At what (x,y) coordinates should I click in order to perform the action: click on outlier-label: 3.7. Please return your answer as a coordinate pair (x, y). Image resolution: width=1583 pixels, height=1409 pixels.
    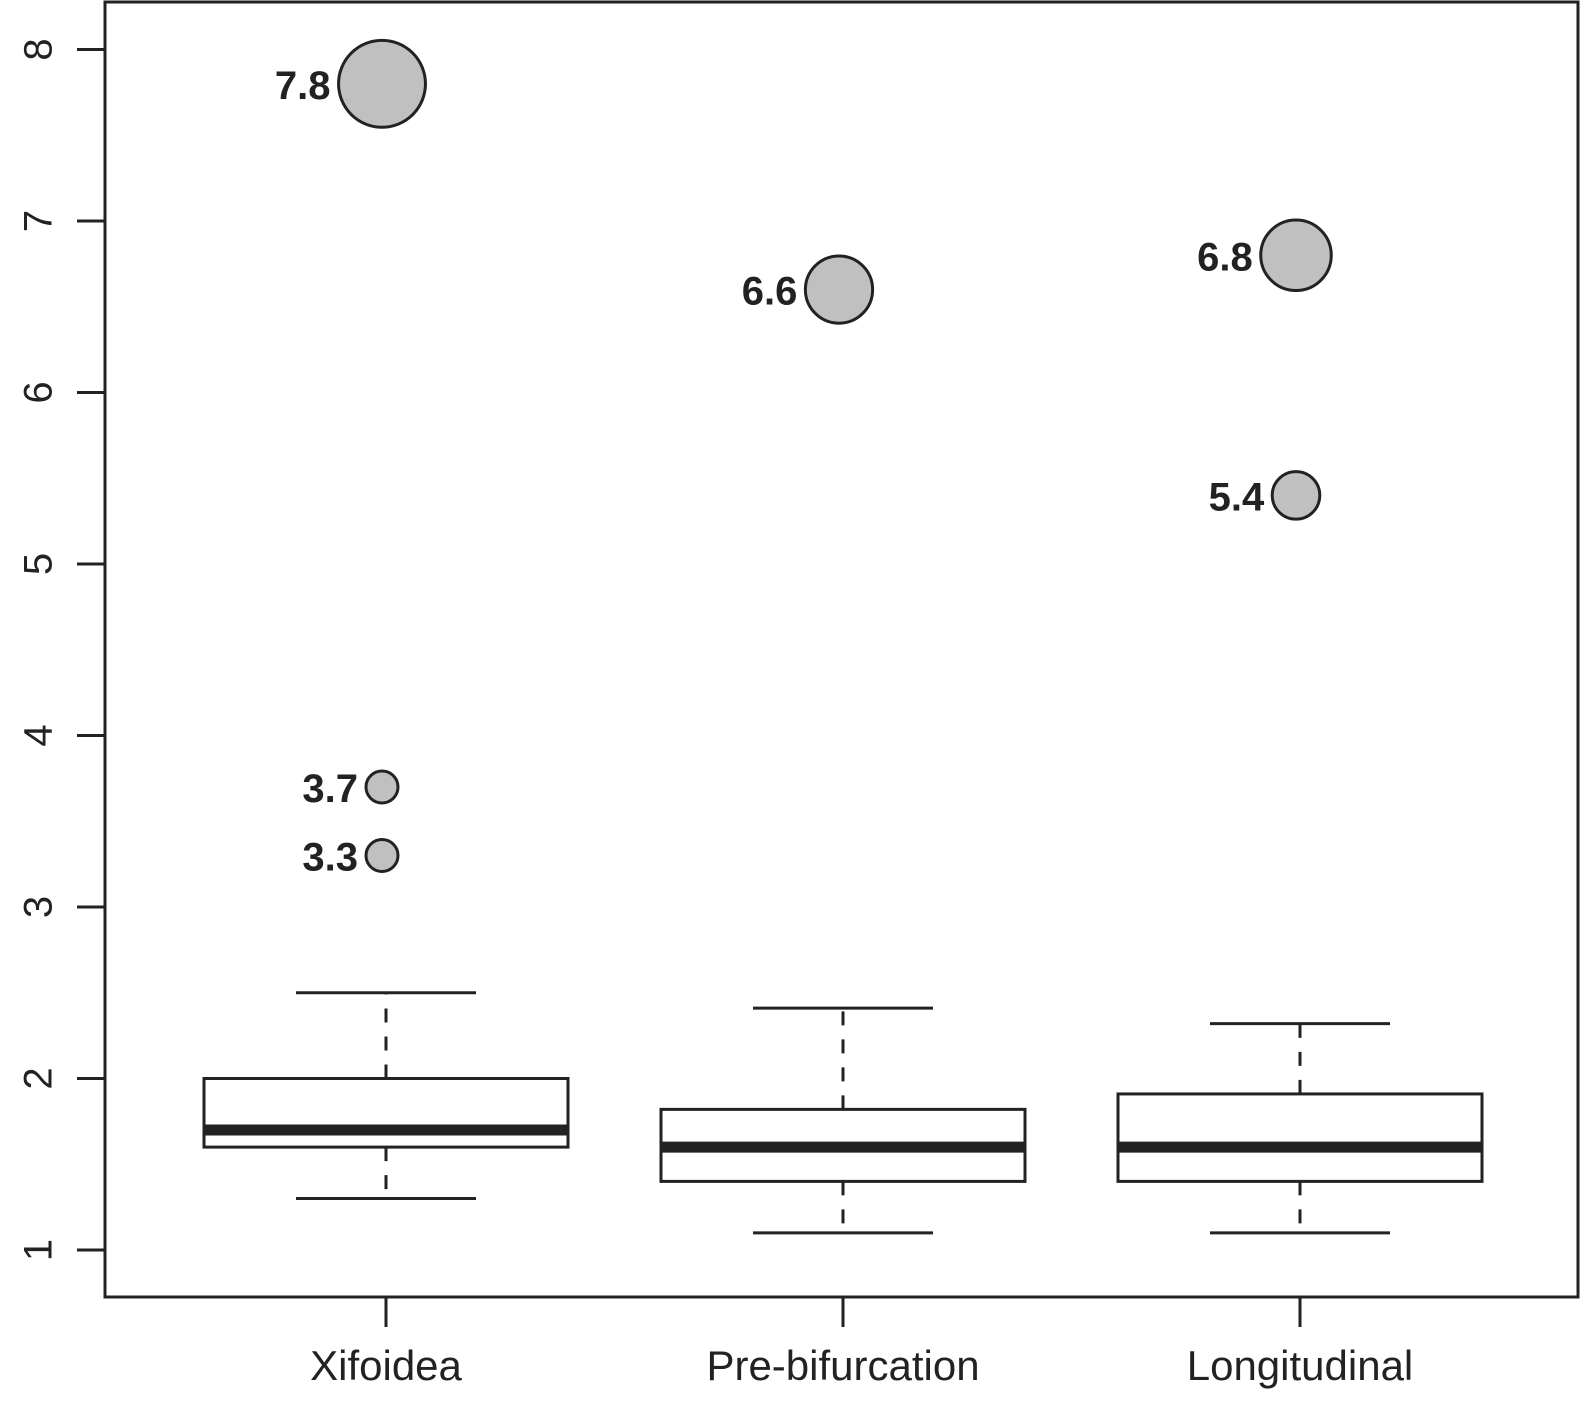
    Looking at the image, I should click on (330, 789).